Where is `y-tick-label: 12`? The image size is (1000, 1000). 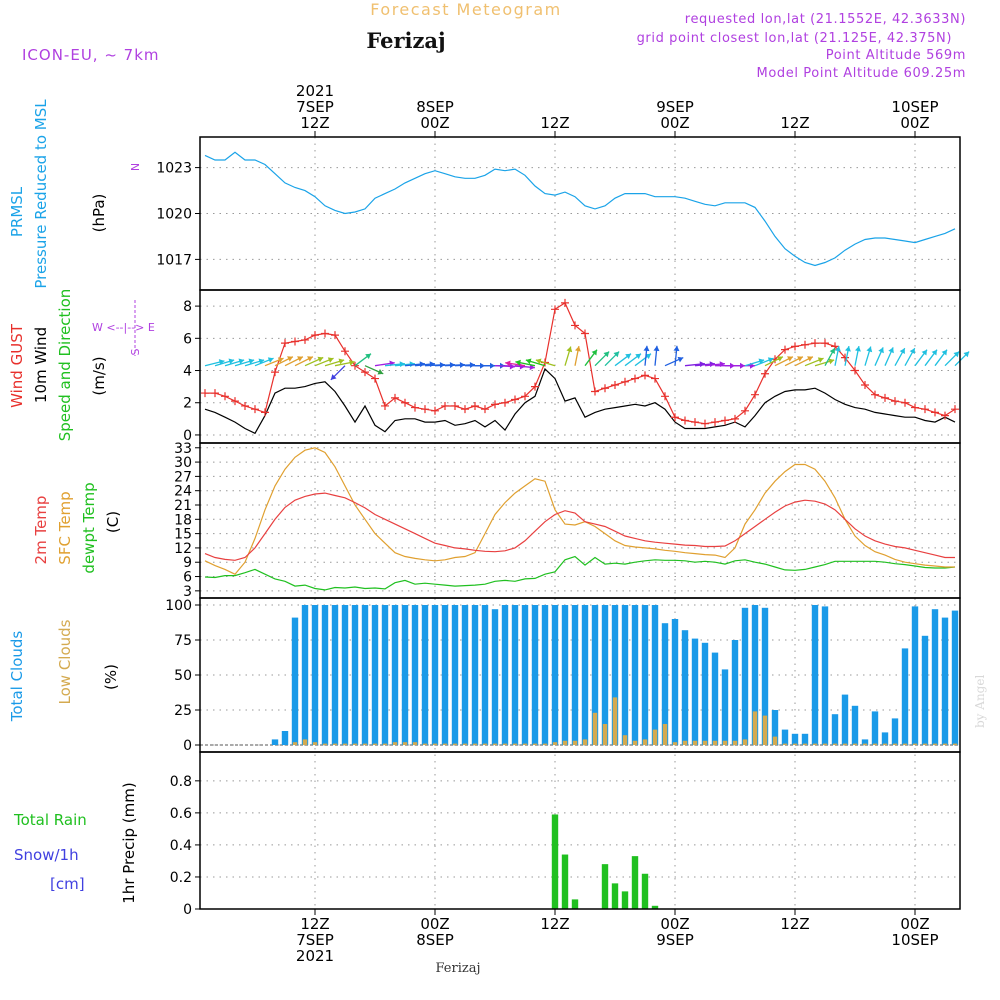 y-tick-label: 12 is located at coordinates (183, 549).